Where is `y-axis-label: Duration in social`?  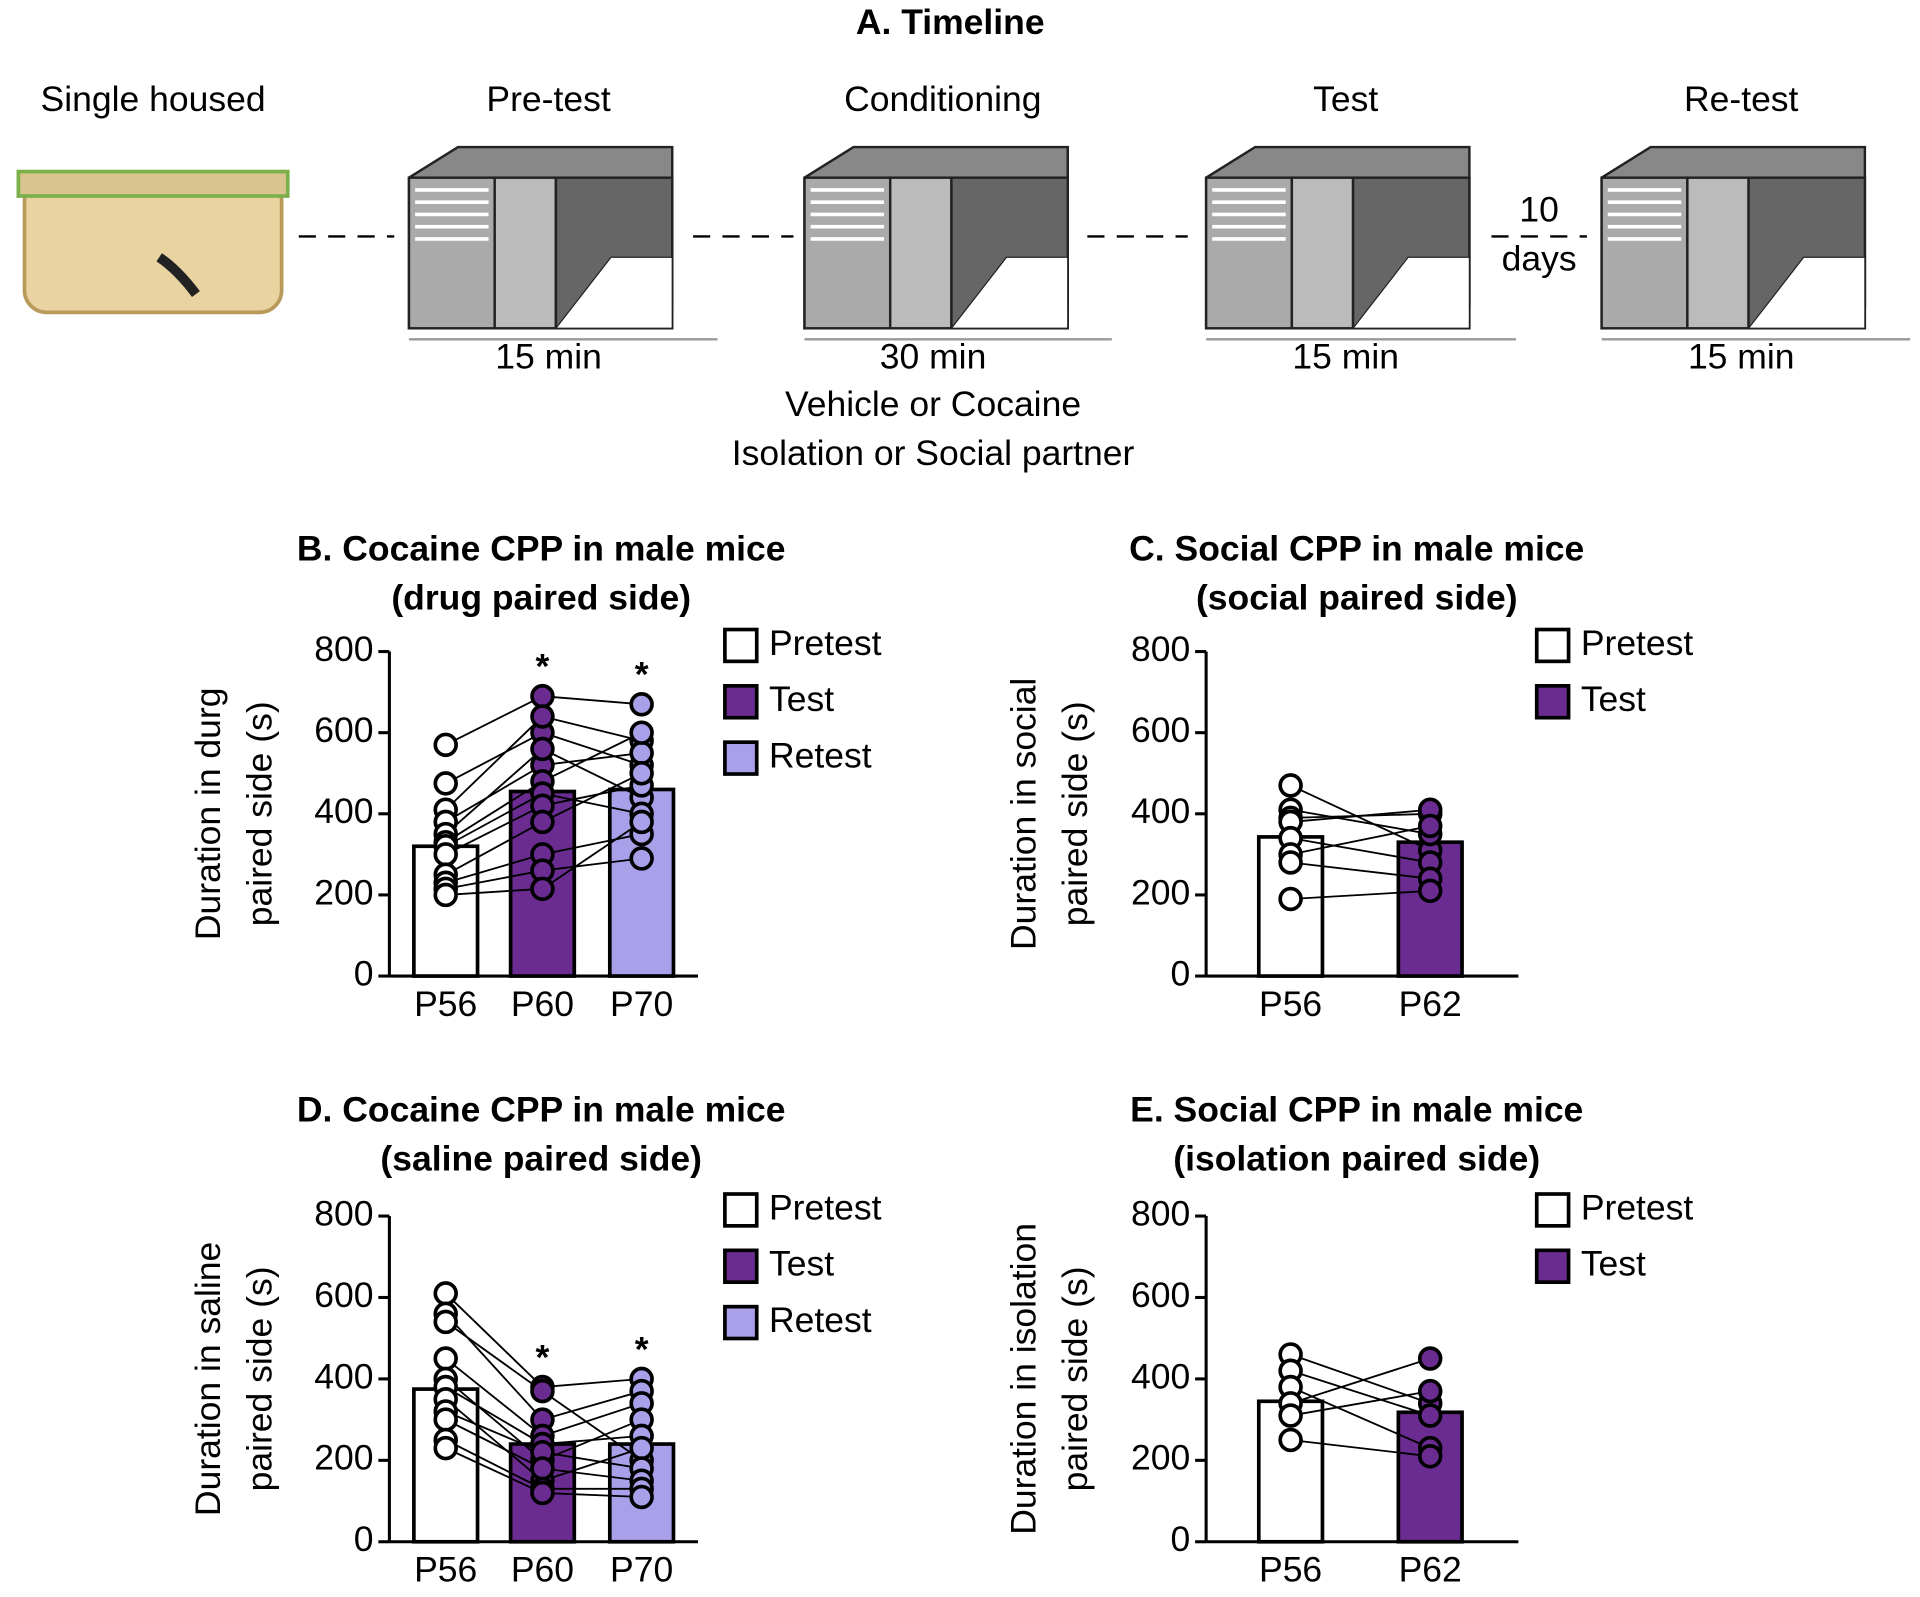 y-axis-label: Duration in social is located at coordinates (1023, 814).